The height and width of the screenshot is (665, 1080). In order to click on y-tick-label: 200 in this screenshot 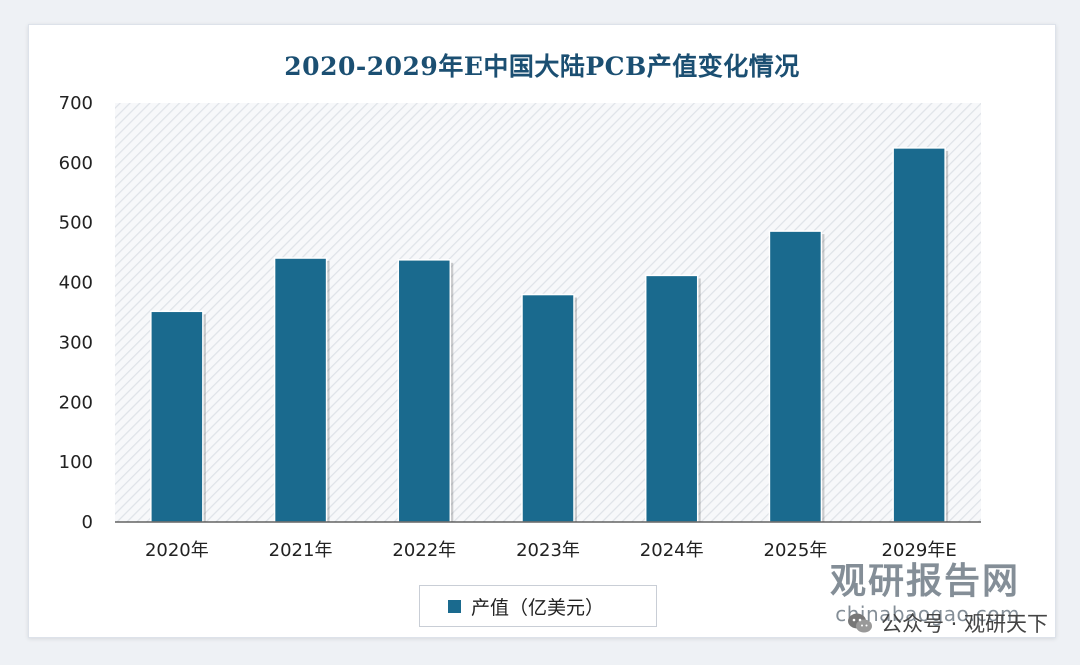, I will do `click(76, 402)`.